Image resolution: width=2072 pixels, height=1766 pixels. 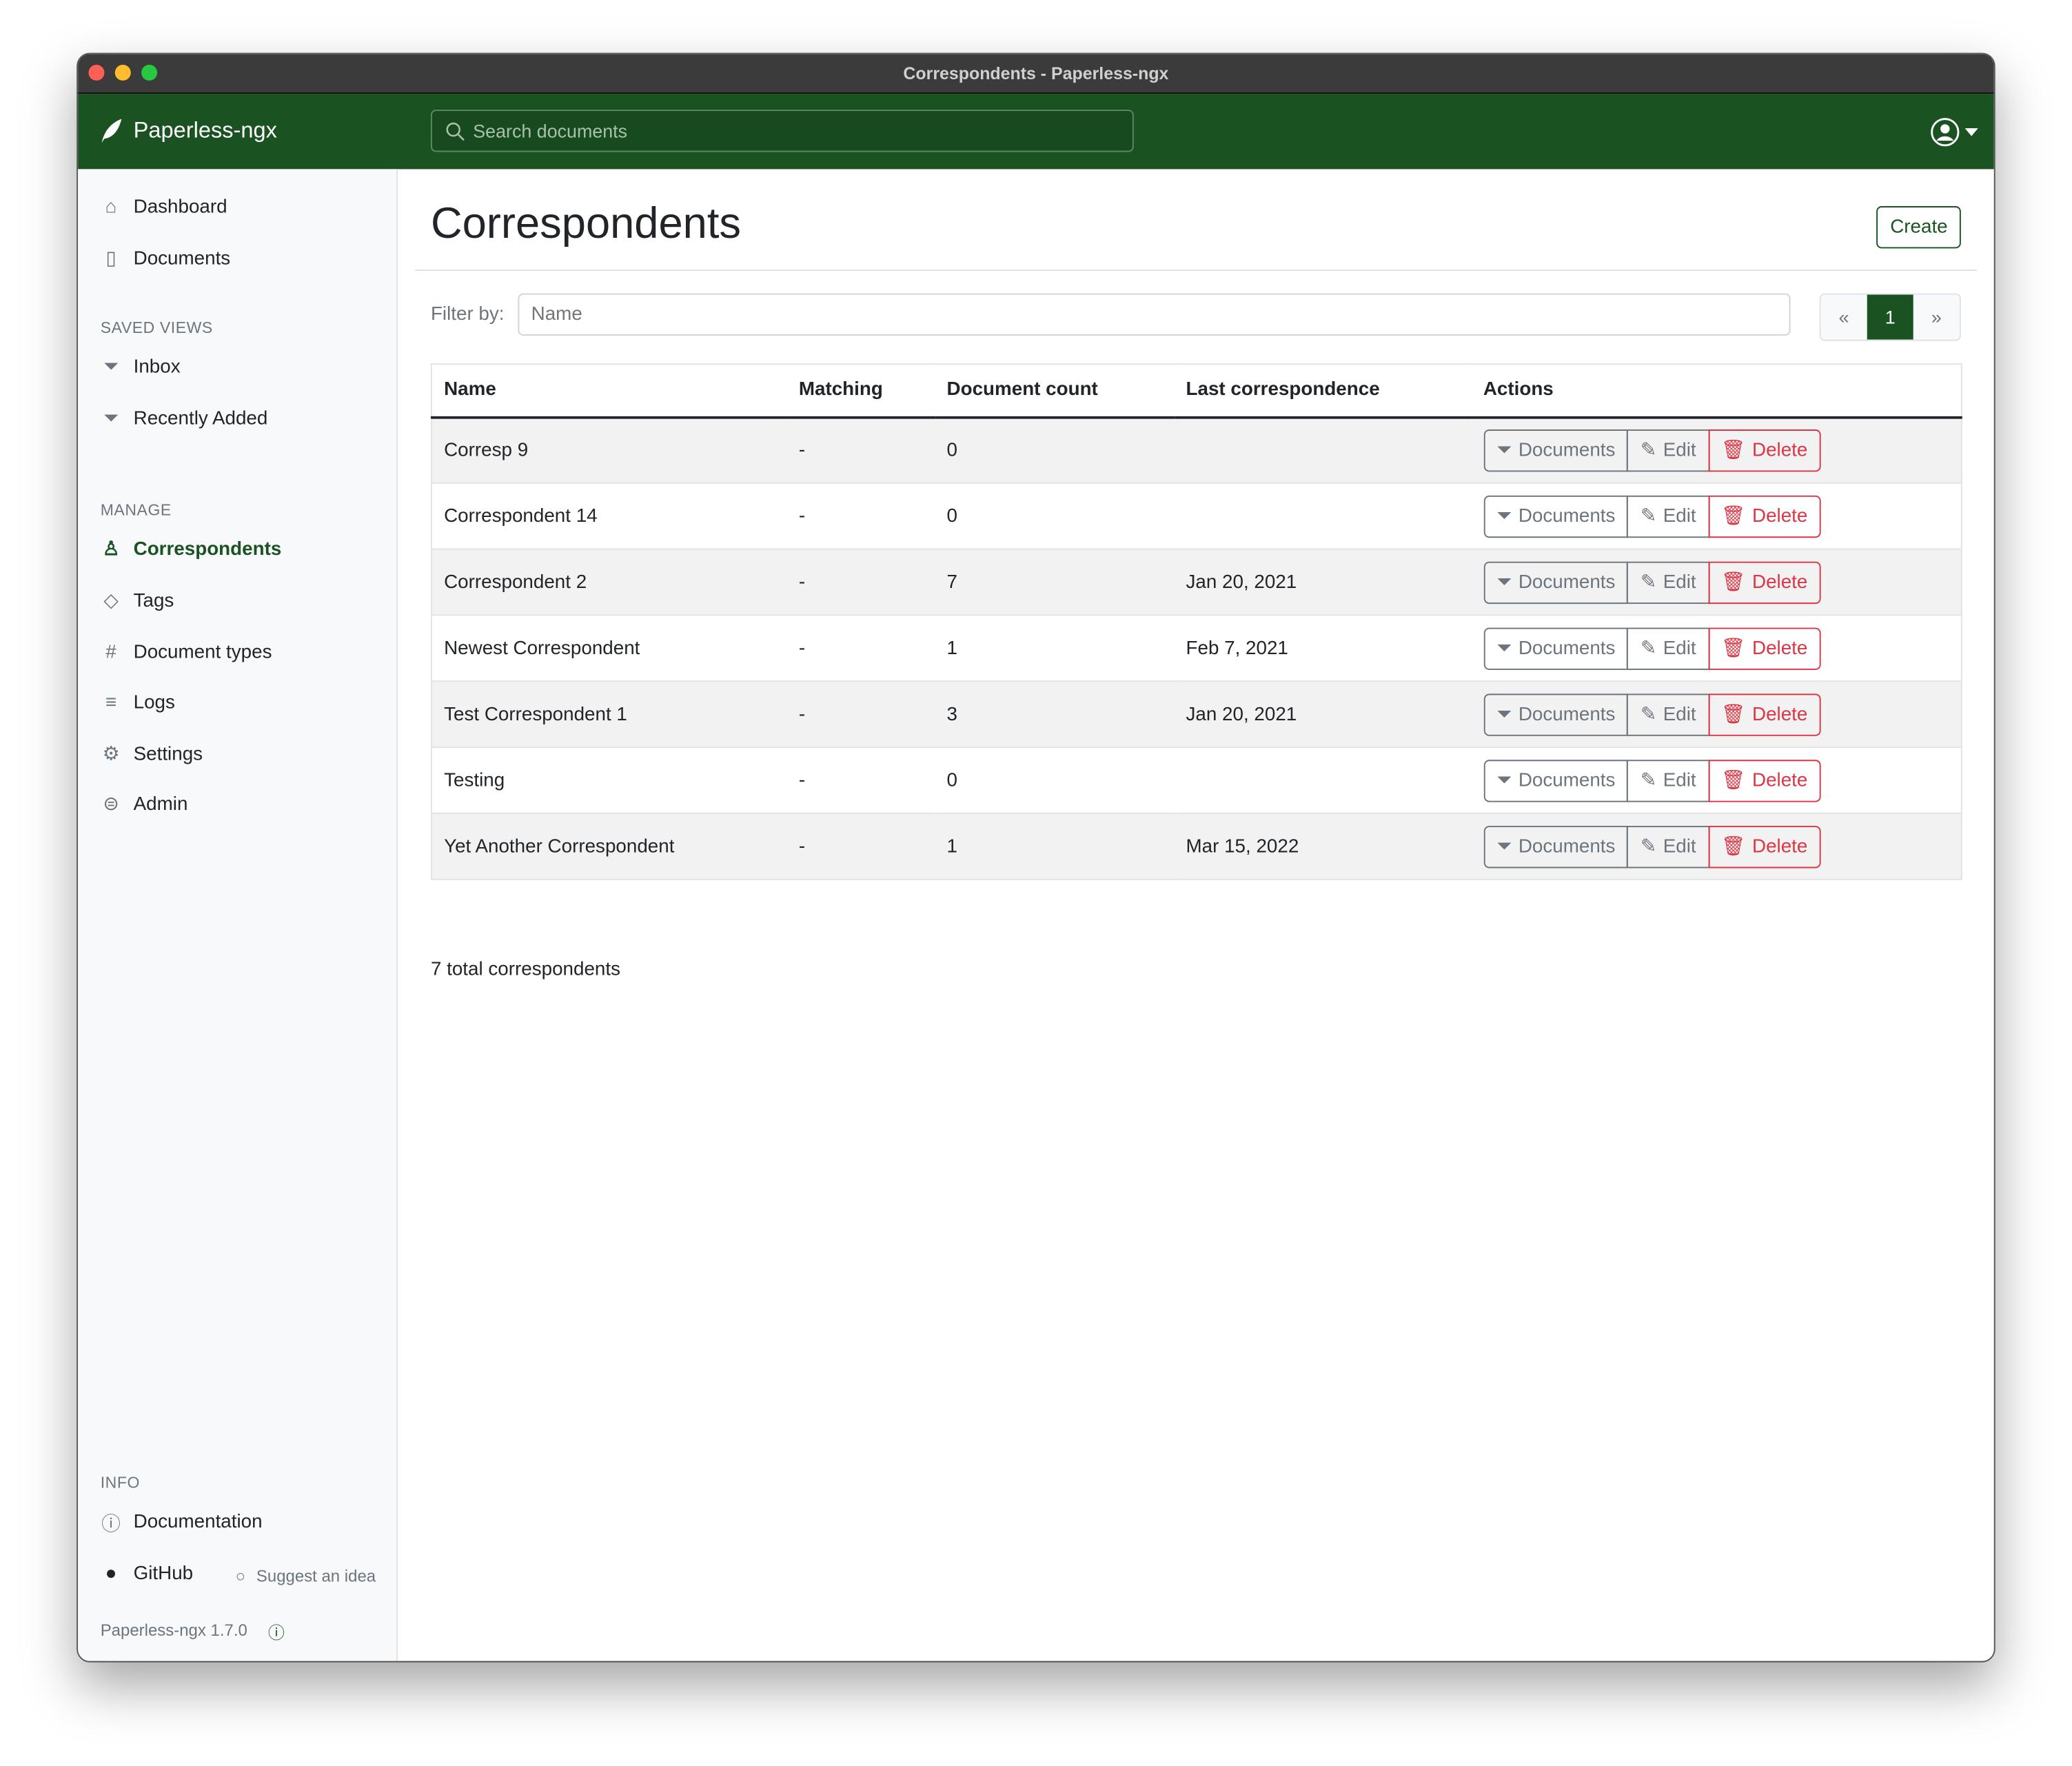 What do you see at coordinates (157, 367) in the screenshot?
I see `sidebar-item-label: Inbox` at bounding box center [157, 367].